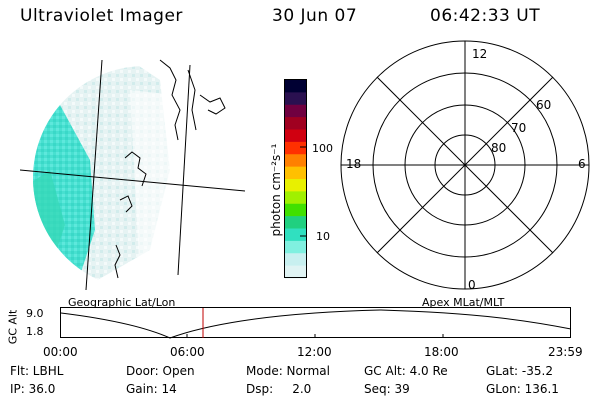 Image resolution: width=600 pixels, height=400 pixels. Describe the element at coordinates (472, 285) in the screenshot. I see `mlt-label-0: 0` at that location.